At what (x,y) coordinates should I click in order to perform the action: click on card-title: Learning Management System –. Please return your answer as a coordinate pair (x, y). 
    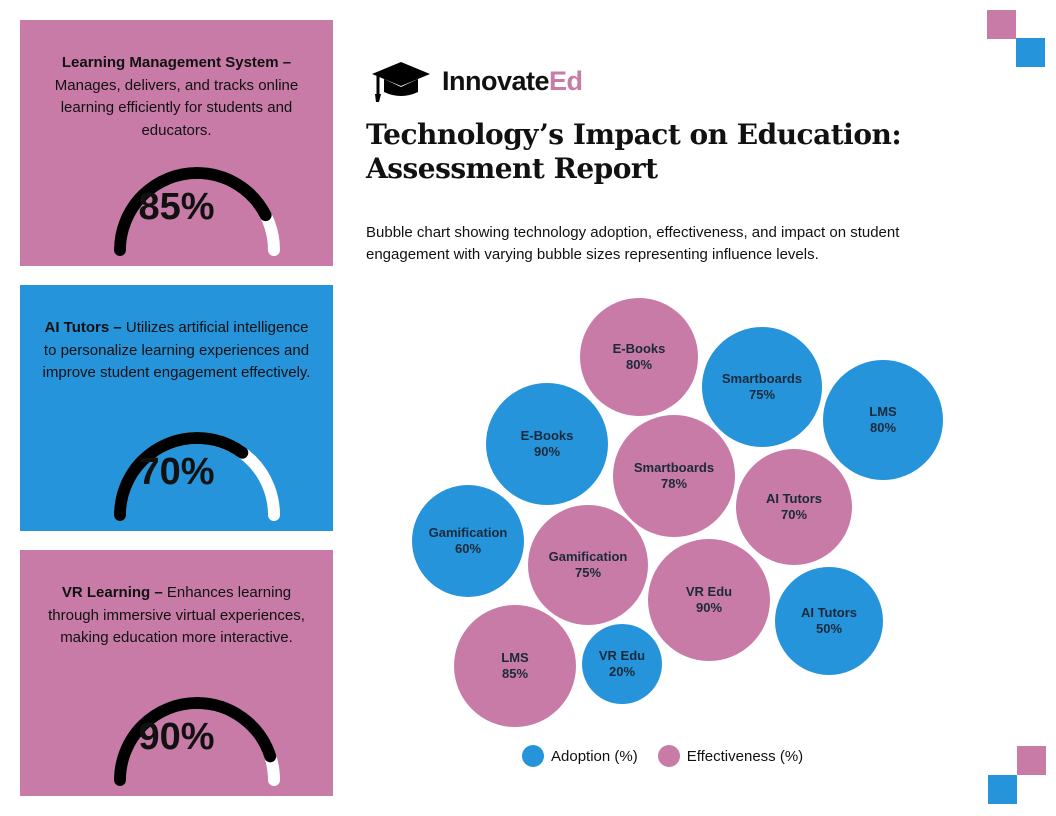
    Looking at the image, I should click on (176, 62).